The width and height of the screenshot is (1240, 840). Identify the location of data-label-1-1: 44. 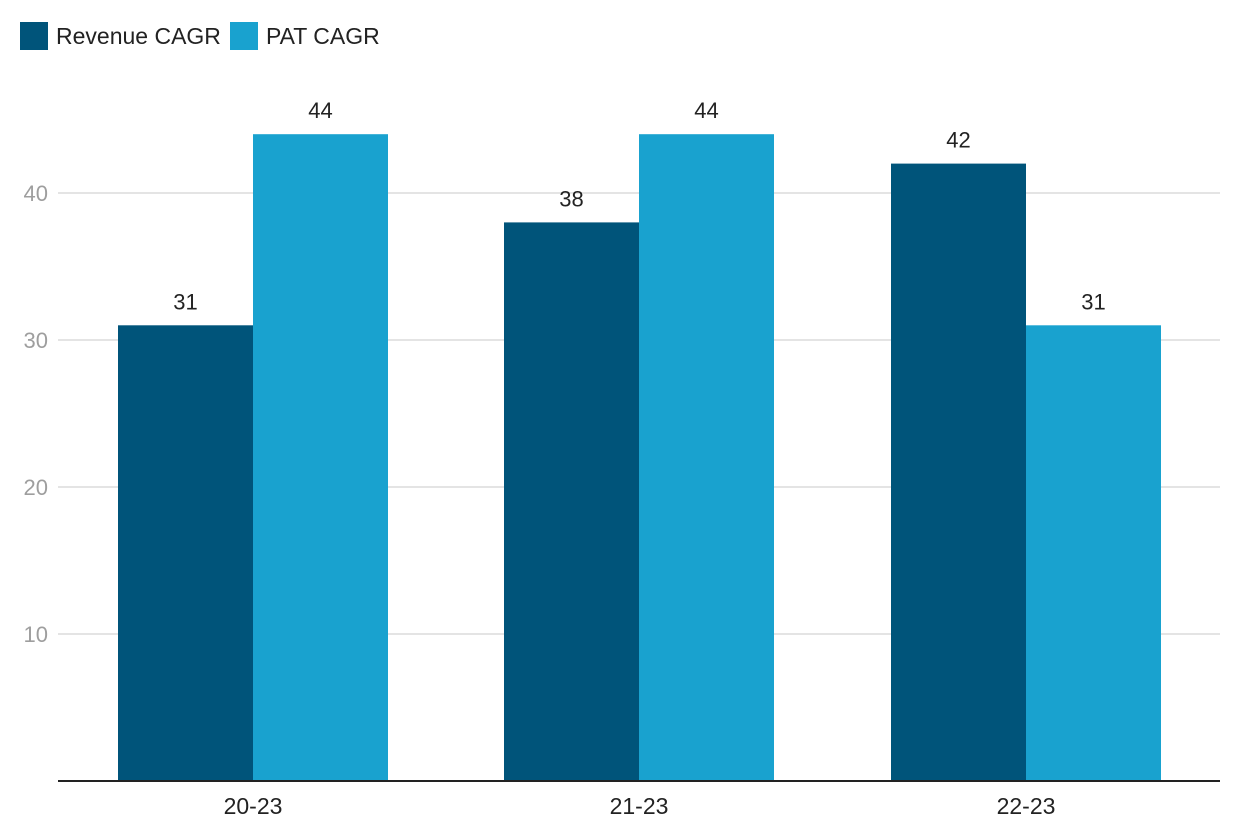
(706, 110).